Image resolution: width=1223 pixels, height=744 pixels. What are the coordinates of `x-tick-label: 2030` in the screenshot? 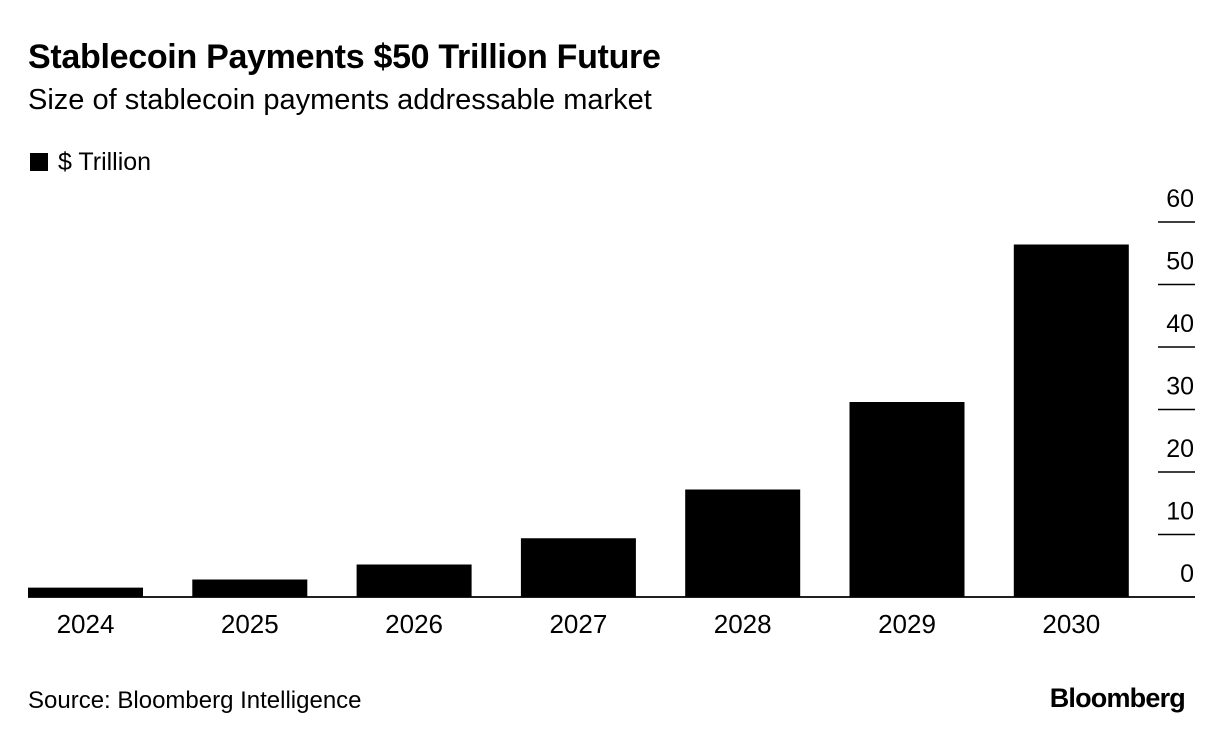 It's located at (1071, 624).